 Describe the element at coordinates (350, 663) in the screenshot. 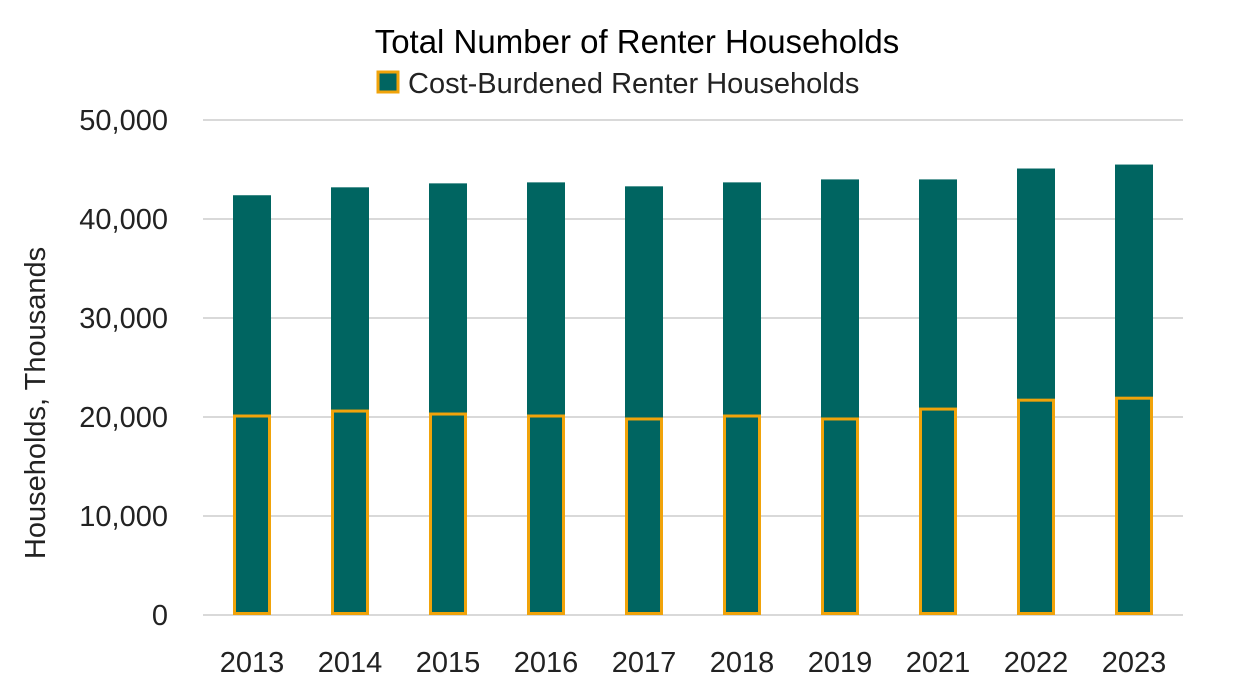

I see `x-tick-label: 2014` at that location.